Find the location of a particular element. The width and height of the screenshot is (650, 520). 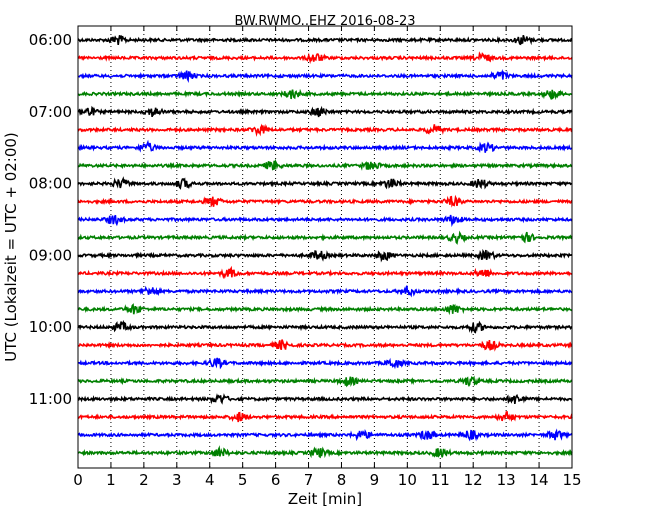

x-tick-label-0: 0 is located at coordinates (78, 480).